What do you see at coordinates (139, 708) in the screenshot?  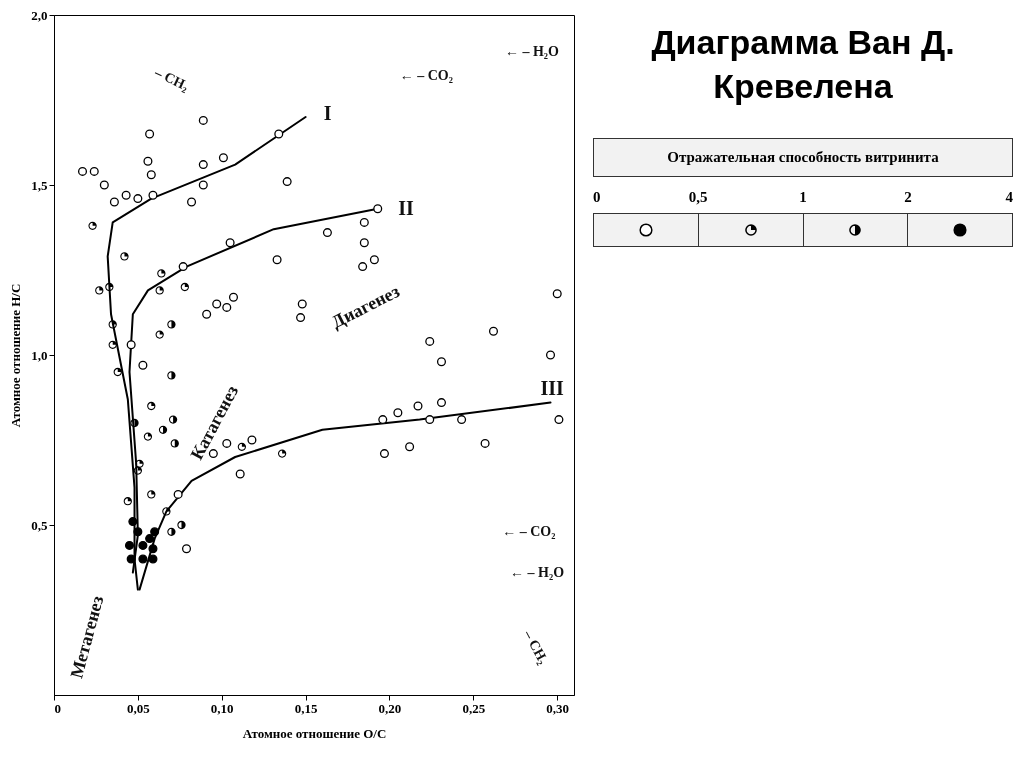 I see `x-tick-label: 0,05` at bounding box center [139, 708].